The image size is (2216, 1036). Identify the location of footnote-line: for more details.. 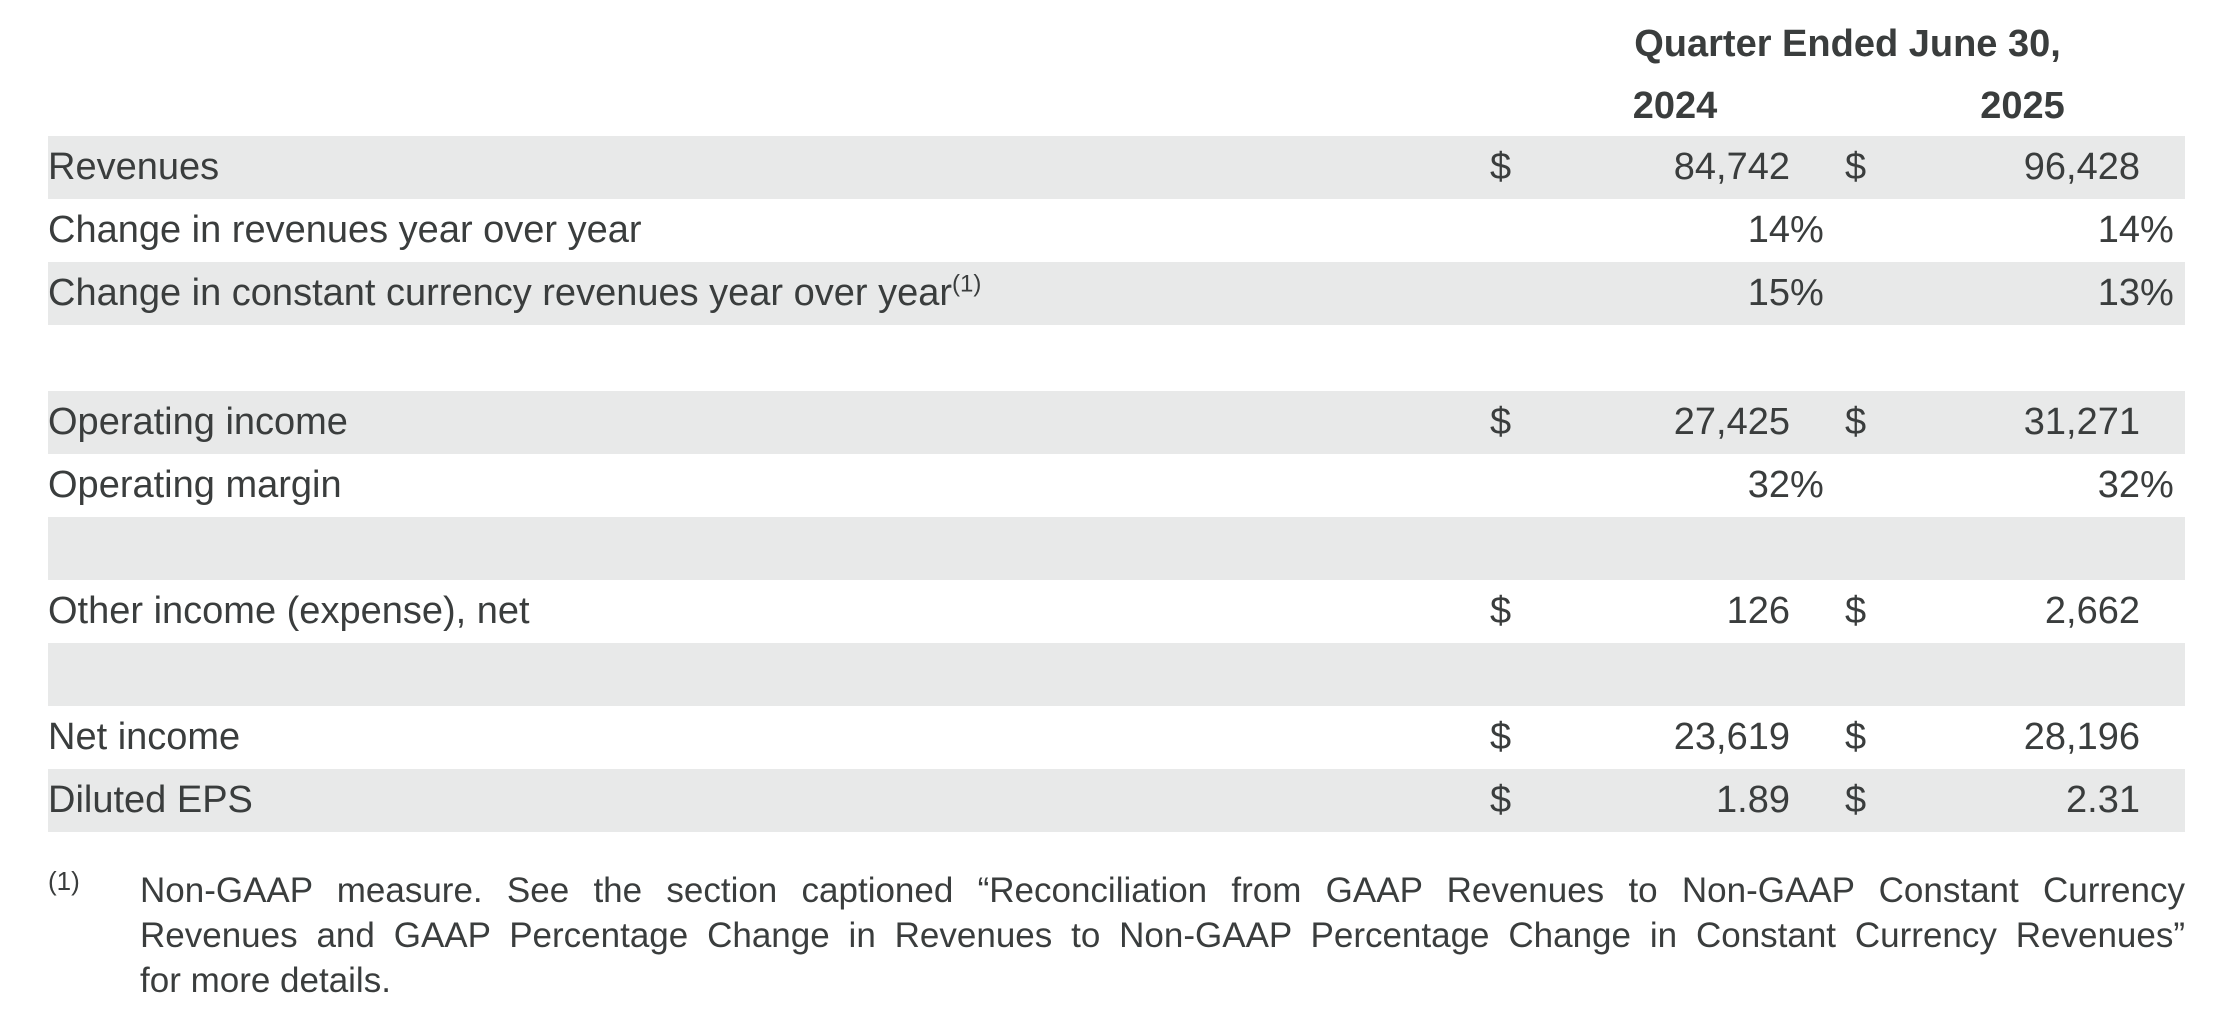
(265, 980).